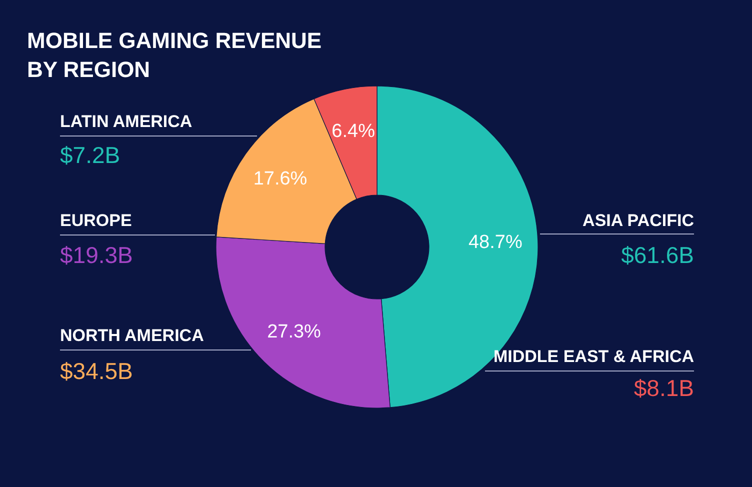  I want to click on text: LATIN AMERICA, so click(126, 121).